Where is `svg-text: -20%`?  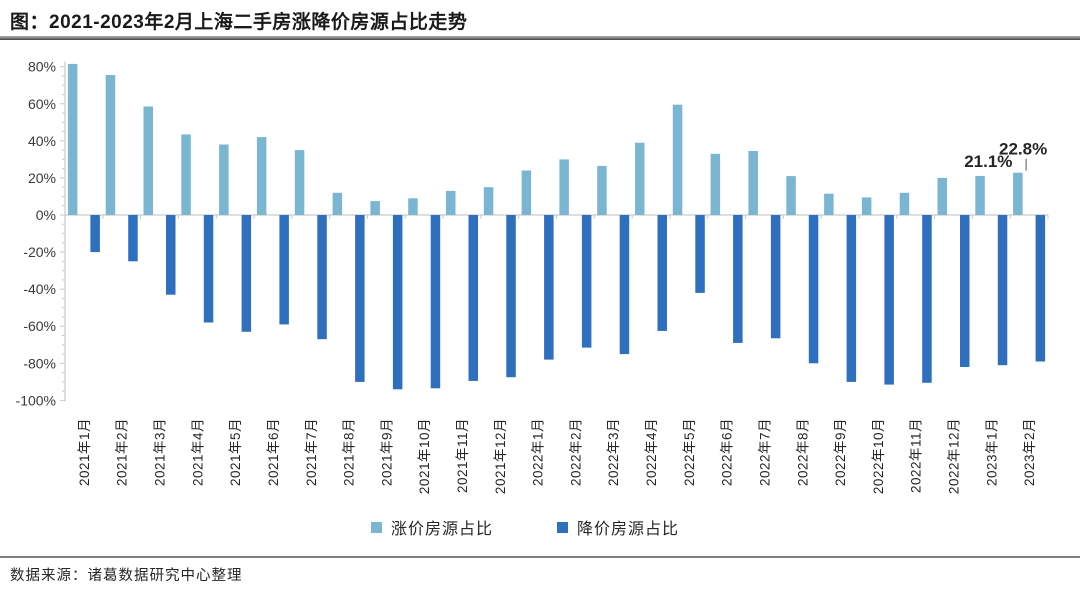 svg-text: -20% is located at coordinates (39, 252).